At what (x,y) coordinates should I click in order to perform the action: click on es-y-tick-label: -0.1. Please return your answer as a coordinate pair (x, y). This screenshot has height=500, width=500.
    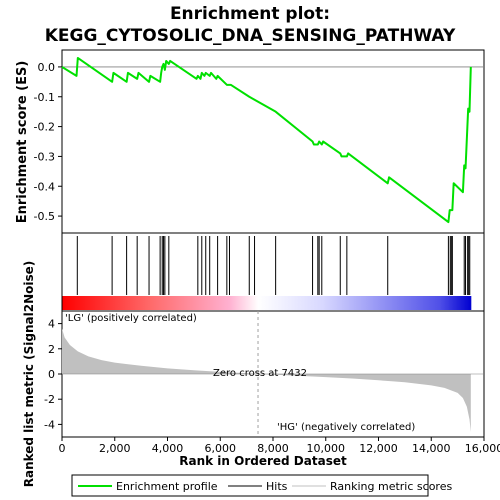
    Looking at the image, I should click on (44, 97).